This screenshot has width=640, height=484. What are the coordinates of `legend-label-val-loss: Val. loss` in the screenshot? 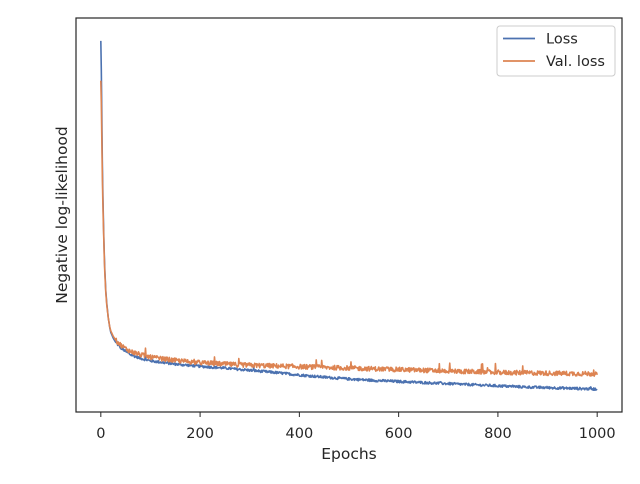 It's located at (575, 62).